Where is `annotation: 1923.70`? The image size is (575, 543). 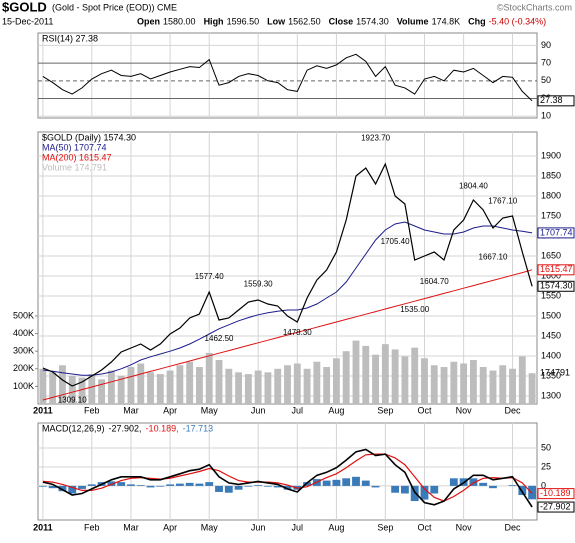
annotation: 1923.70 is located at coordinates (375, 138).